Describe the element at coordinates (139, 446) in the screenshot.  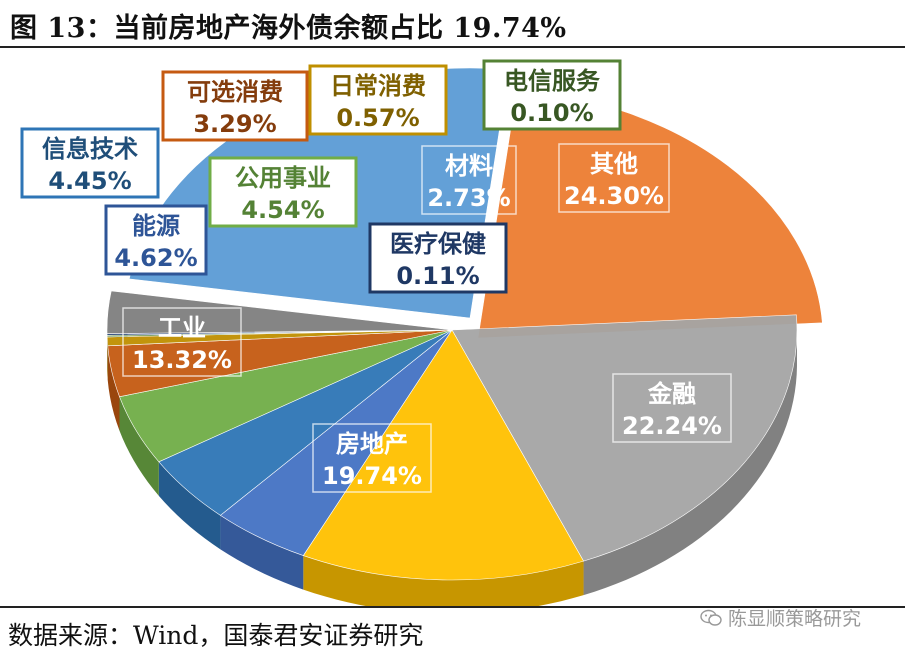
I see `pie-wall-公用事业` at that location.